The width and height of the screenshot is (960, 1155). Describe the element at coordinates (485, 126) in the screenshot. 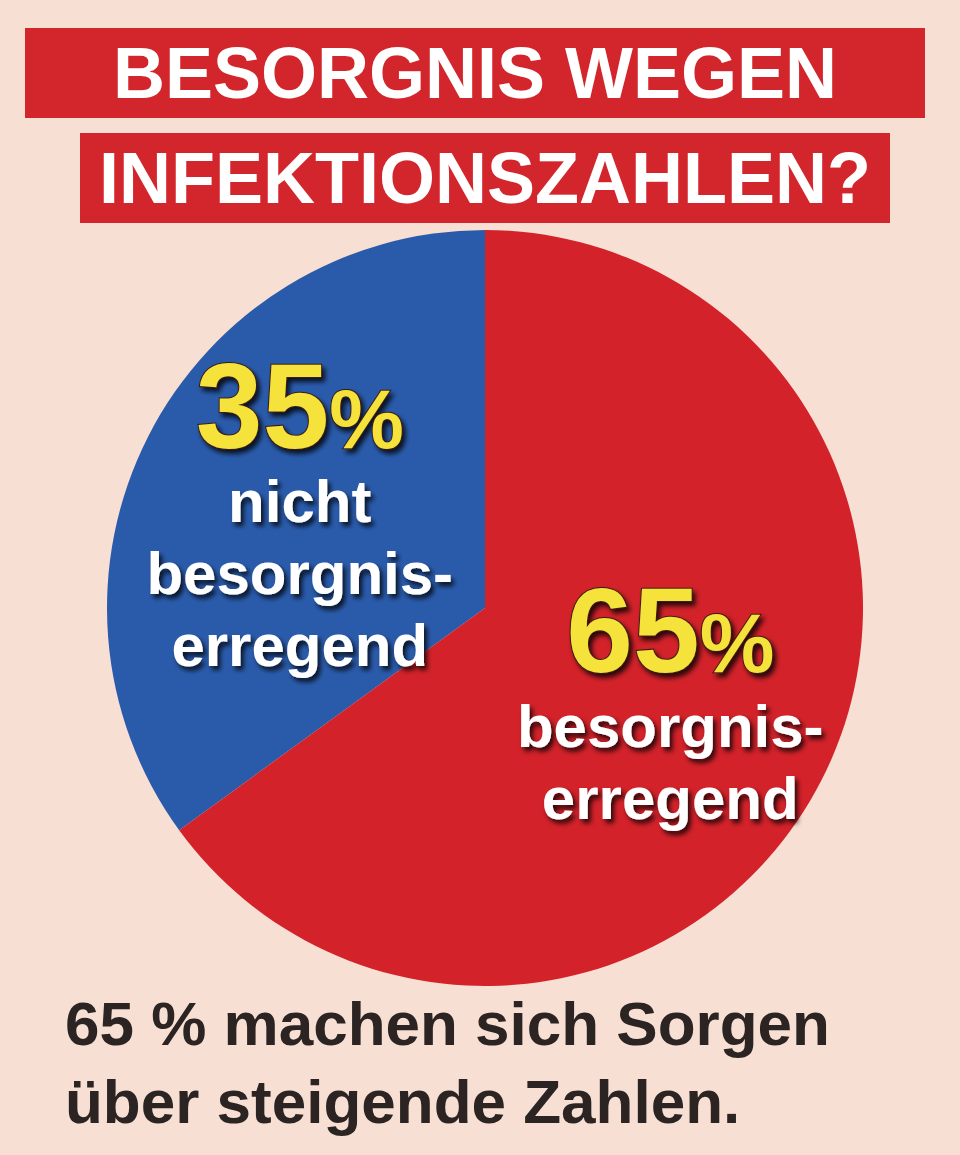

I see `chart-title: BESORGNIS WEGEN INFEKTIONSZAHLEN?` at that location.